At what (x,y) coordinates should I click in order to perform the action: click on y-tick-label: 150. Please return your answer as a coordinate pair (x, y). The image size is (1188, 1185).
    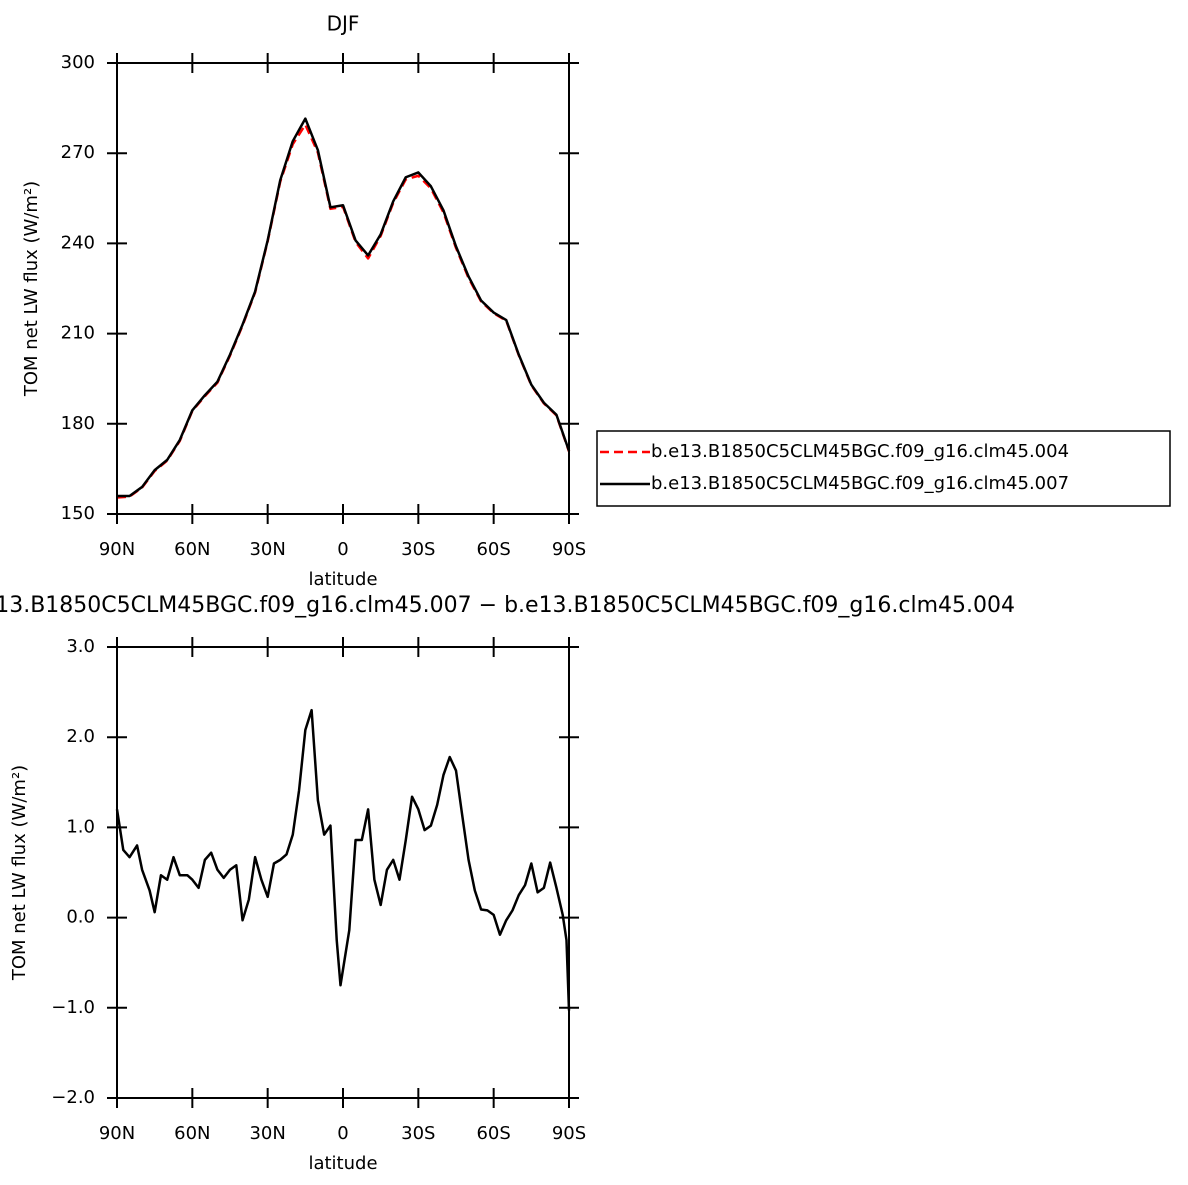
    Looking at the image, I should click on (78, 513).